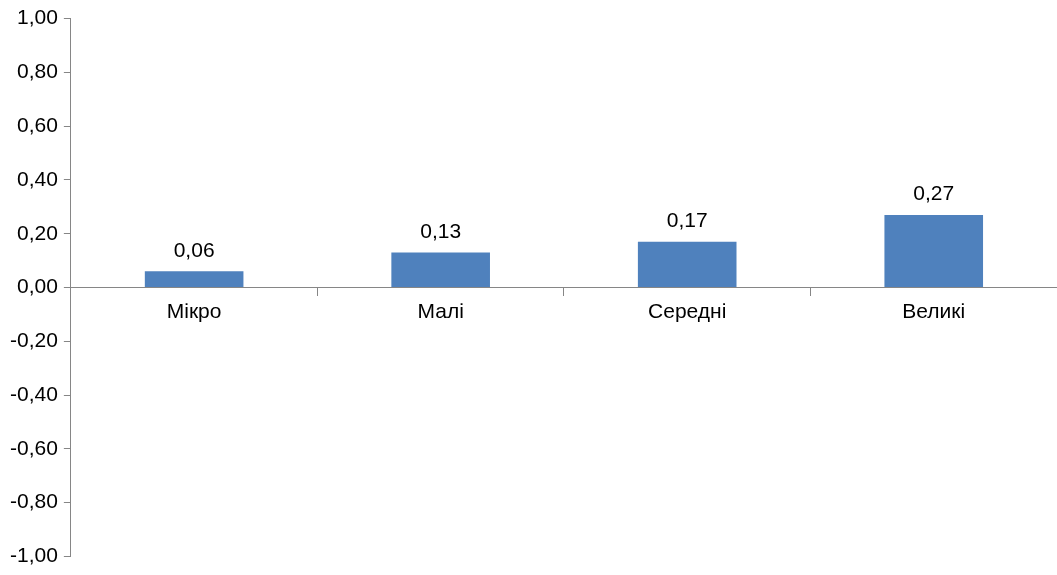 Image resolution: width=1057 pixels, height=575 pixels. Describe the element at coordinates (37, 232) in the screenshot. I see `y-tick-label: 0,20` at that location.